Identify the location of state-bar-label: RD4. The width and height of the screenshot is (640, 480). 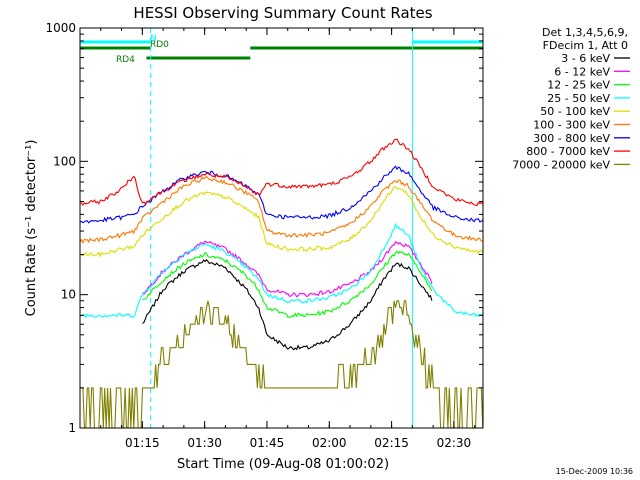
(125, 60).